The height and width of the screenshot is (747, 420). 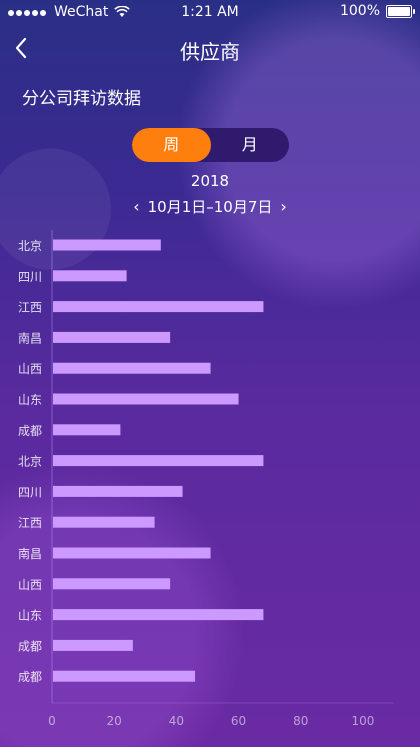 I want to click on status-left: WeChat, so click(x=69, y=12).